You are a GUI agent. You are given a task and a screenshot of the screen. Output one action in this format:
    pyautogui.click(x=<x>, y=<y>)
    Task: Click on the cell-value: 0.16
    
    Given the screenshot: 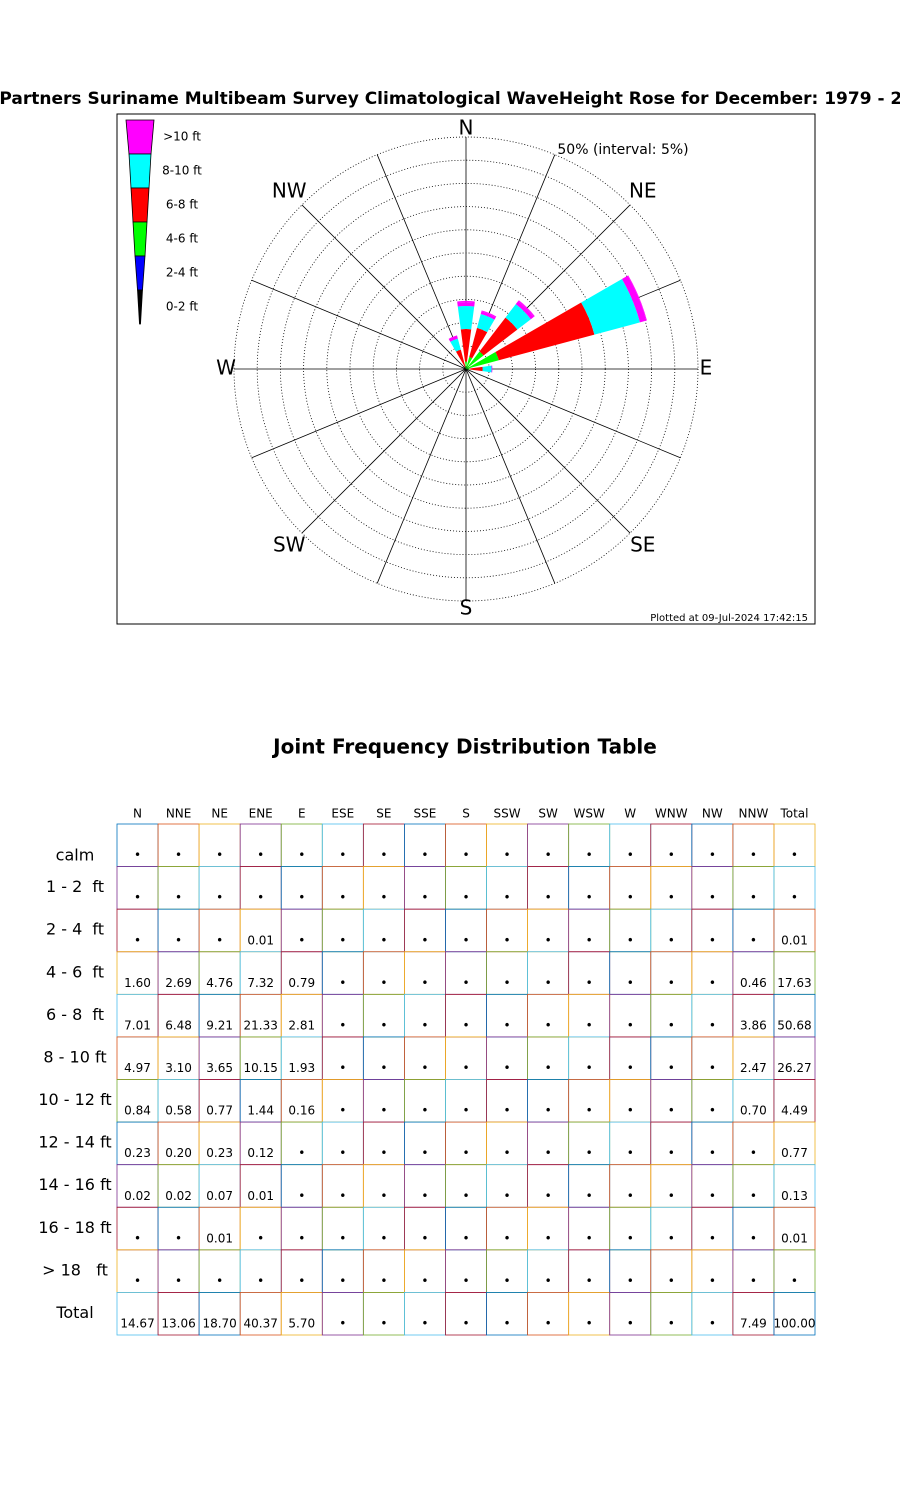 What is the action you would take?
    pyautogui.click(x=301, y=1111)
    